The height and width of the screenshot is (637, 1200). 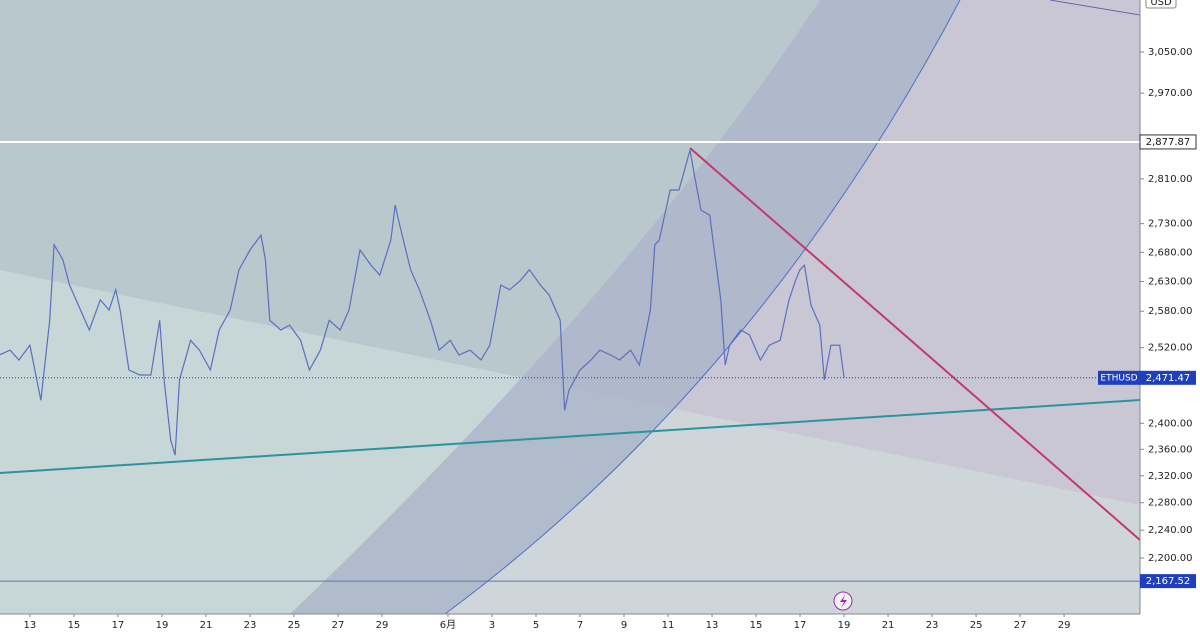 I want to click on y-tick-label: 2,280.00, so click(x=1170, y=503).